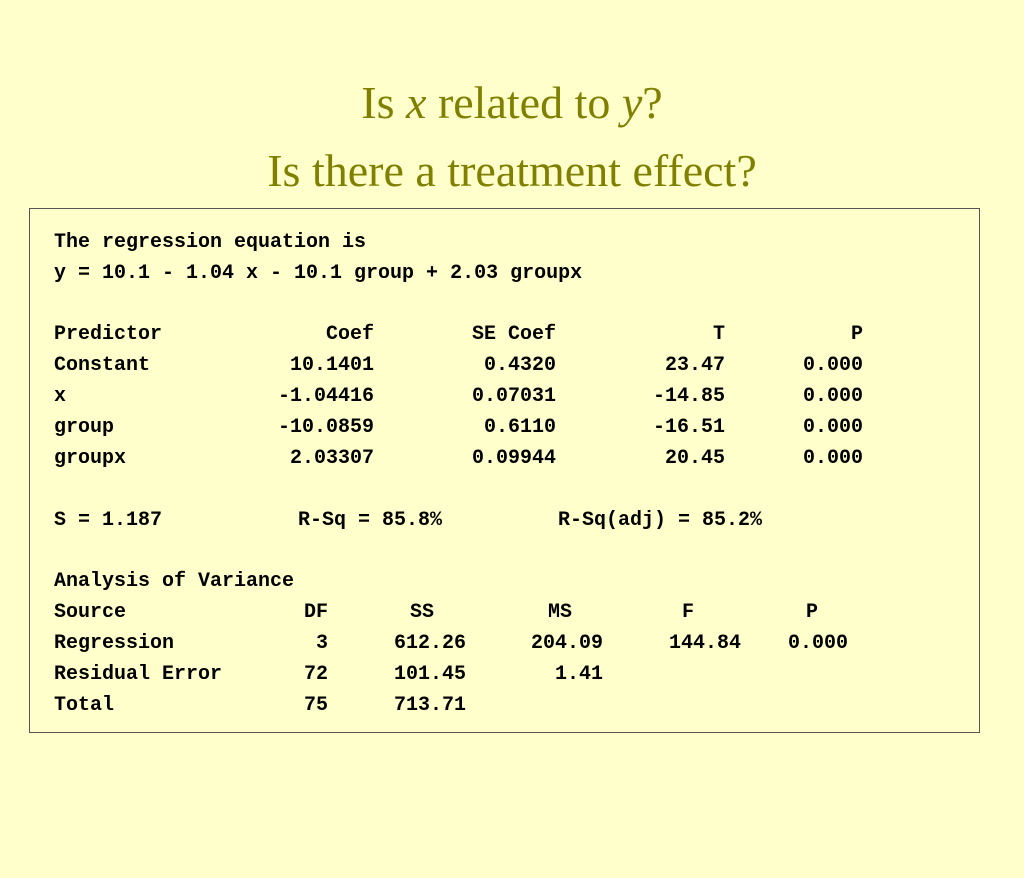  What do you see at coordinates (84, 705) in the screenshot?
I see `anova-source: Total` at bounding box center [84, 705].